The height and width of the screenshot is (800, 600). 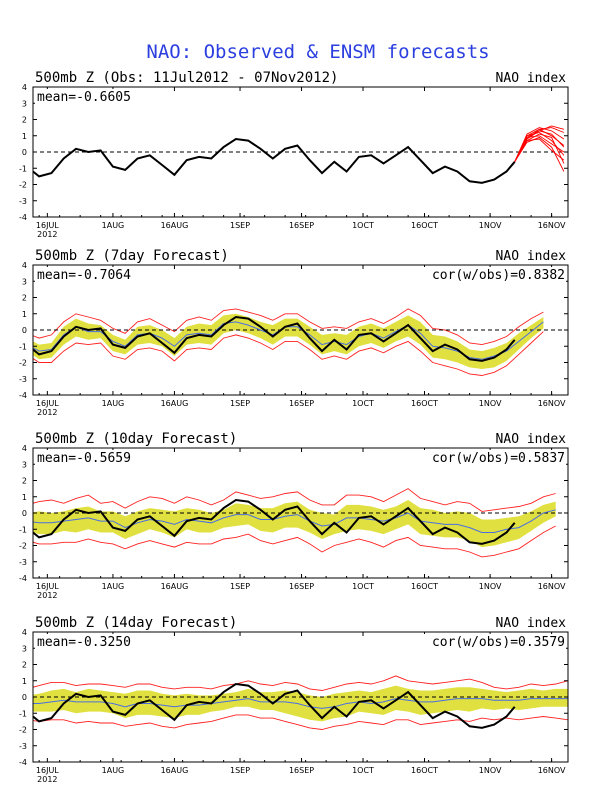 I want to click on cor-label: cor(w/obs)=0.8382, so click(x=498, y=275).